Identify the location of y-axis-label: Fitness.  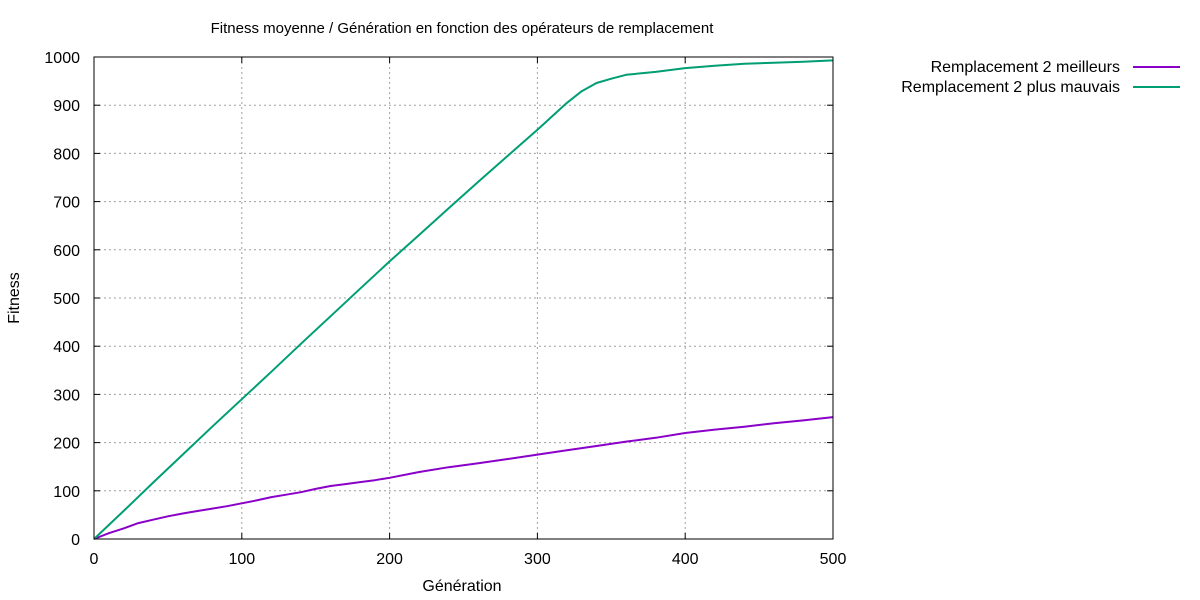
(14, 298).